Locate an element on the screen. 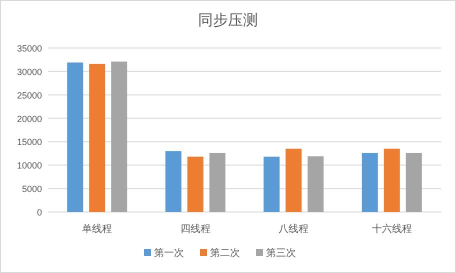  x-tick-label: 十六线程 is located at coordinates (392, 229).